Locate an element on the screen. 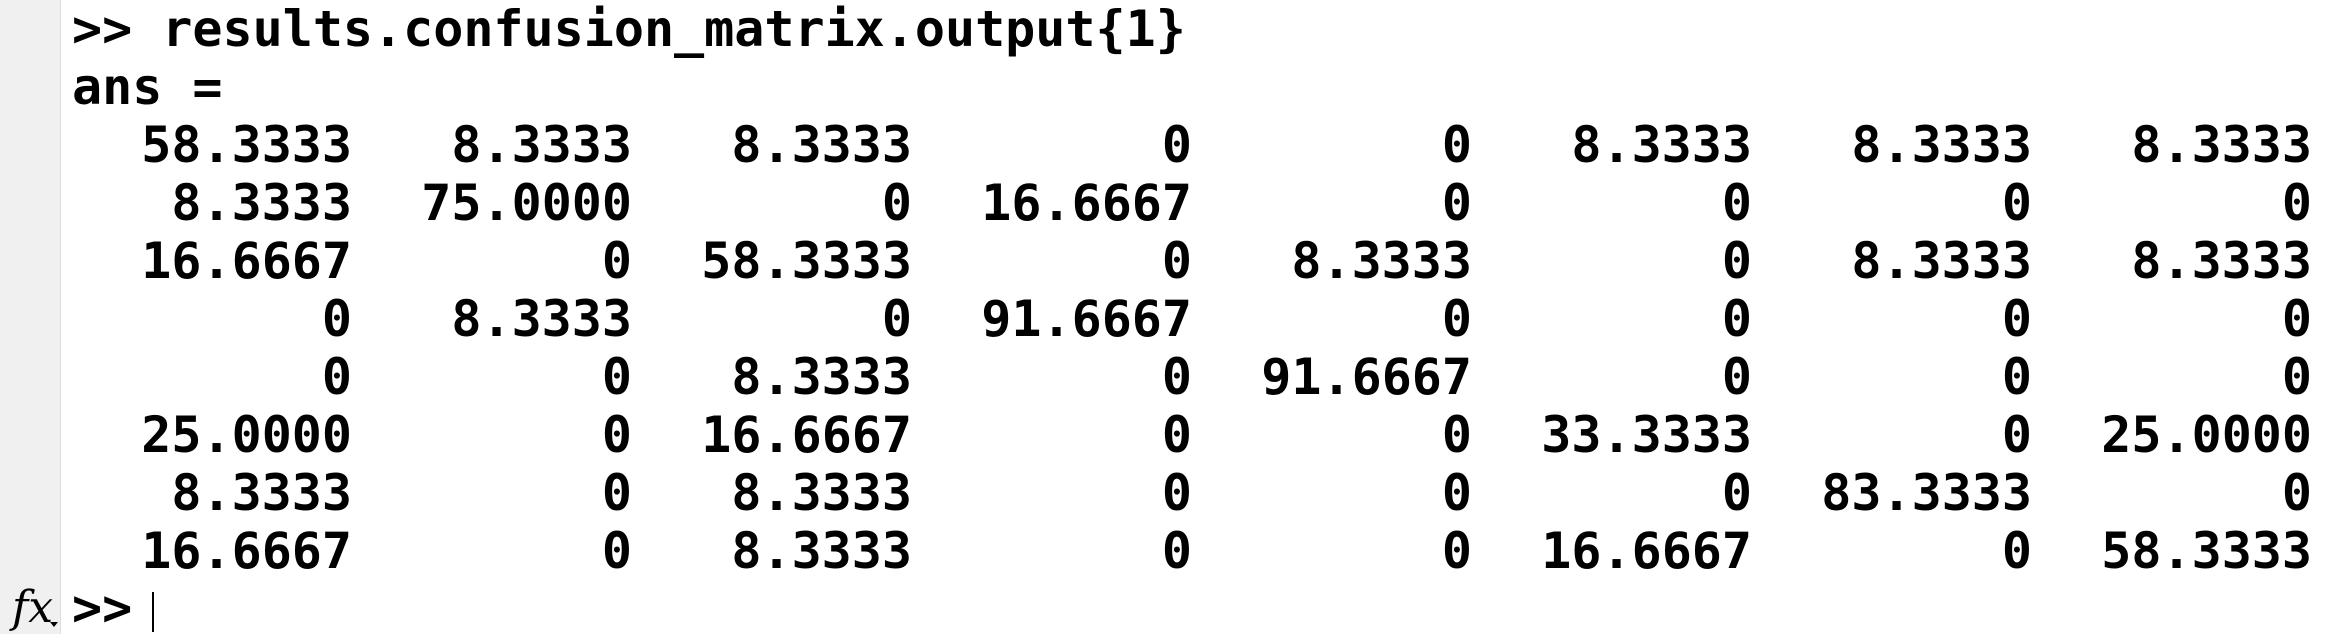  function-browser-icon: fx is located at coordinates (33, 607).